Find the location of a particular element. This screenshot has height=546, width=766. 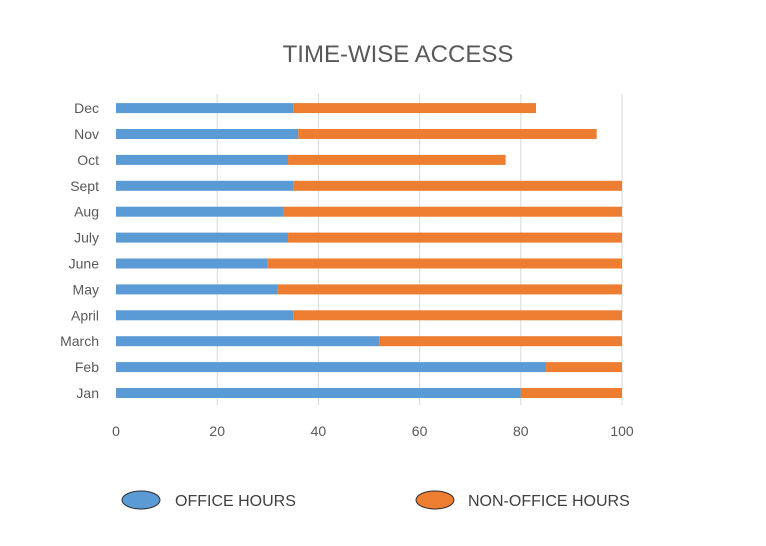

legend: OFFICE HOURS NON-OFFICE HOURS is located at coordinates (375, 500).